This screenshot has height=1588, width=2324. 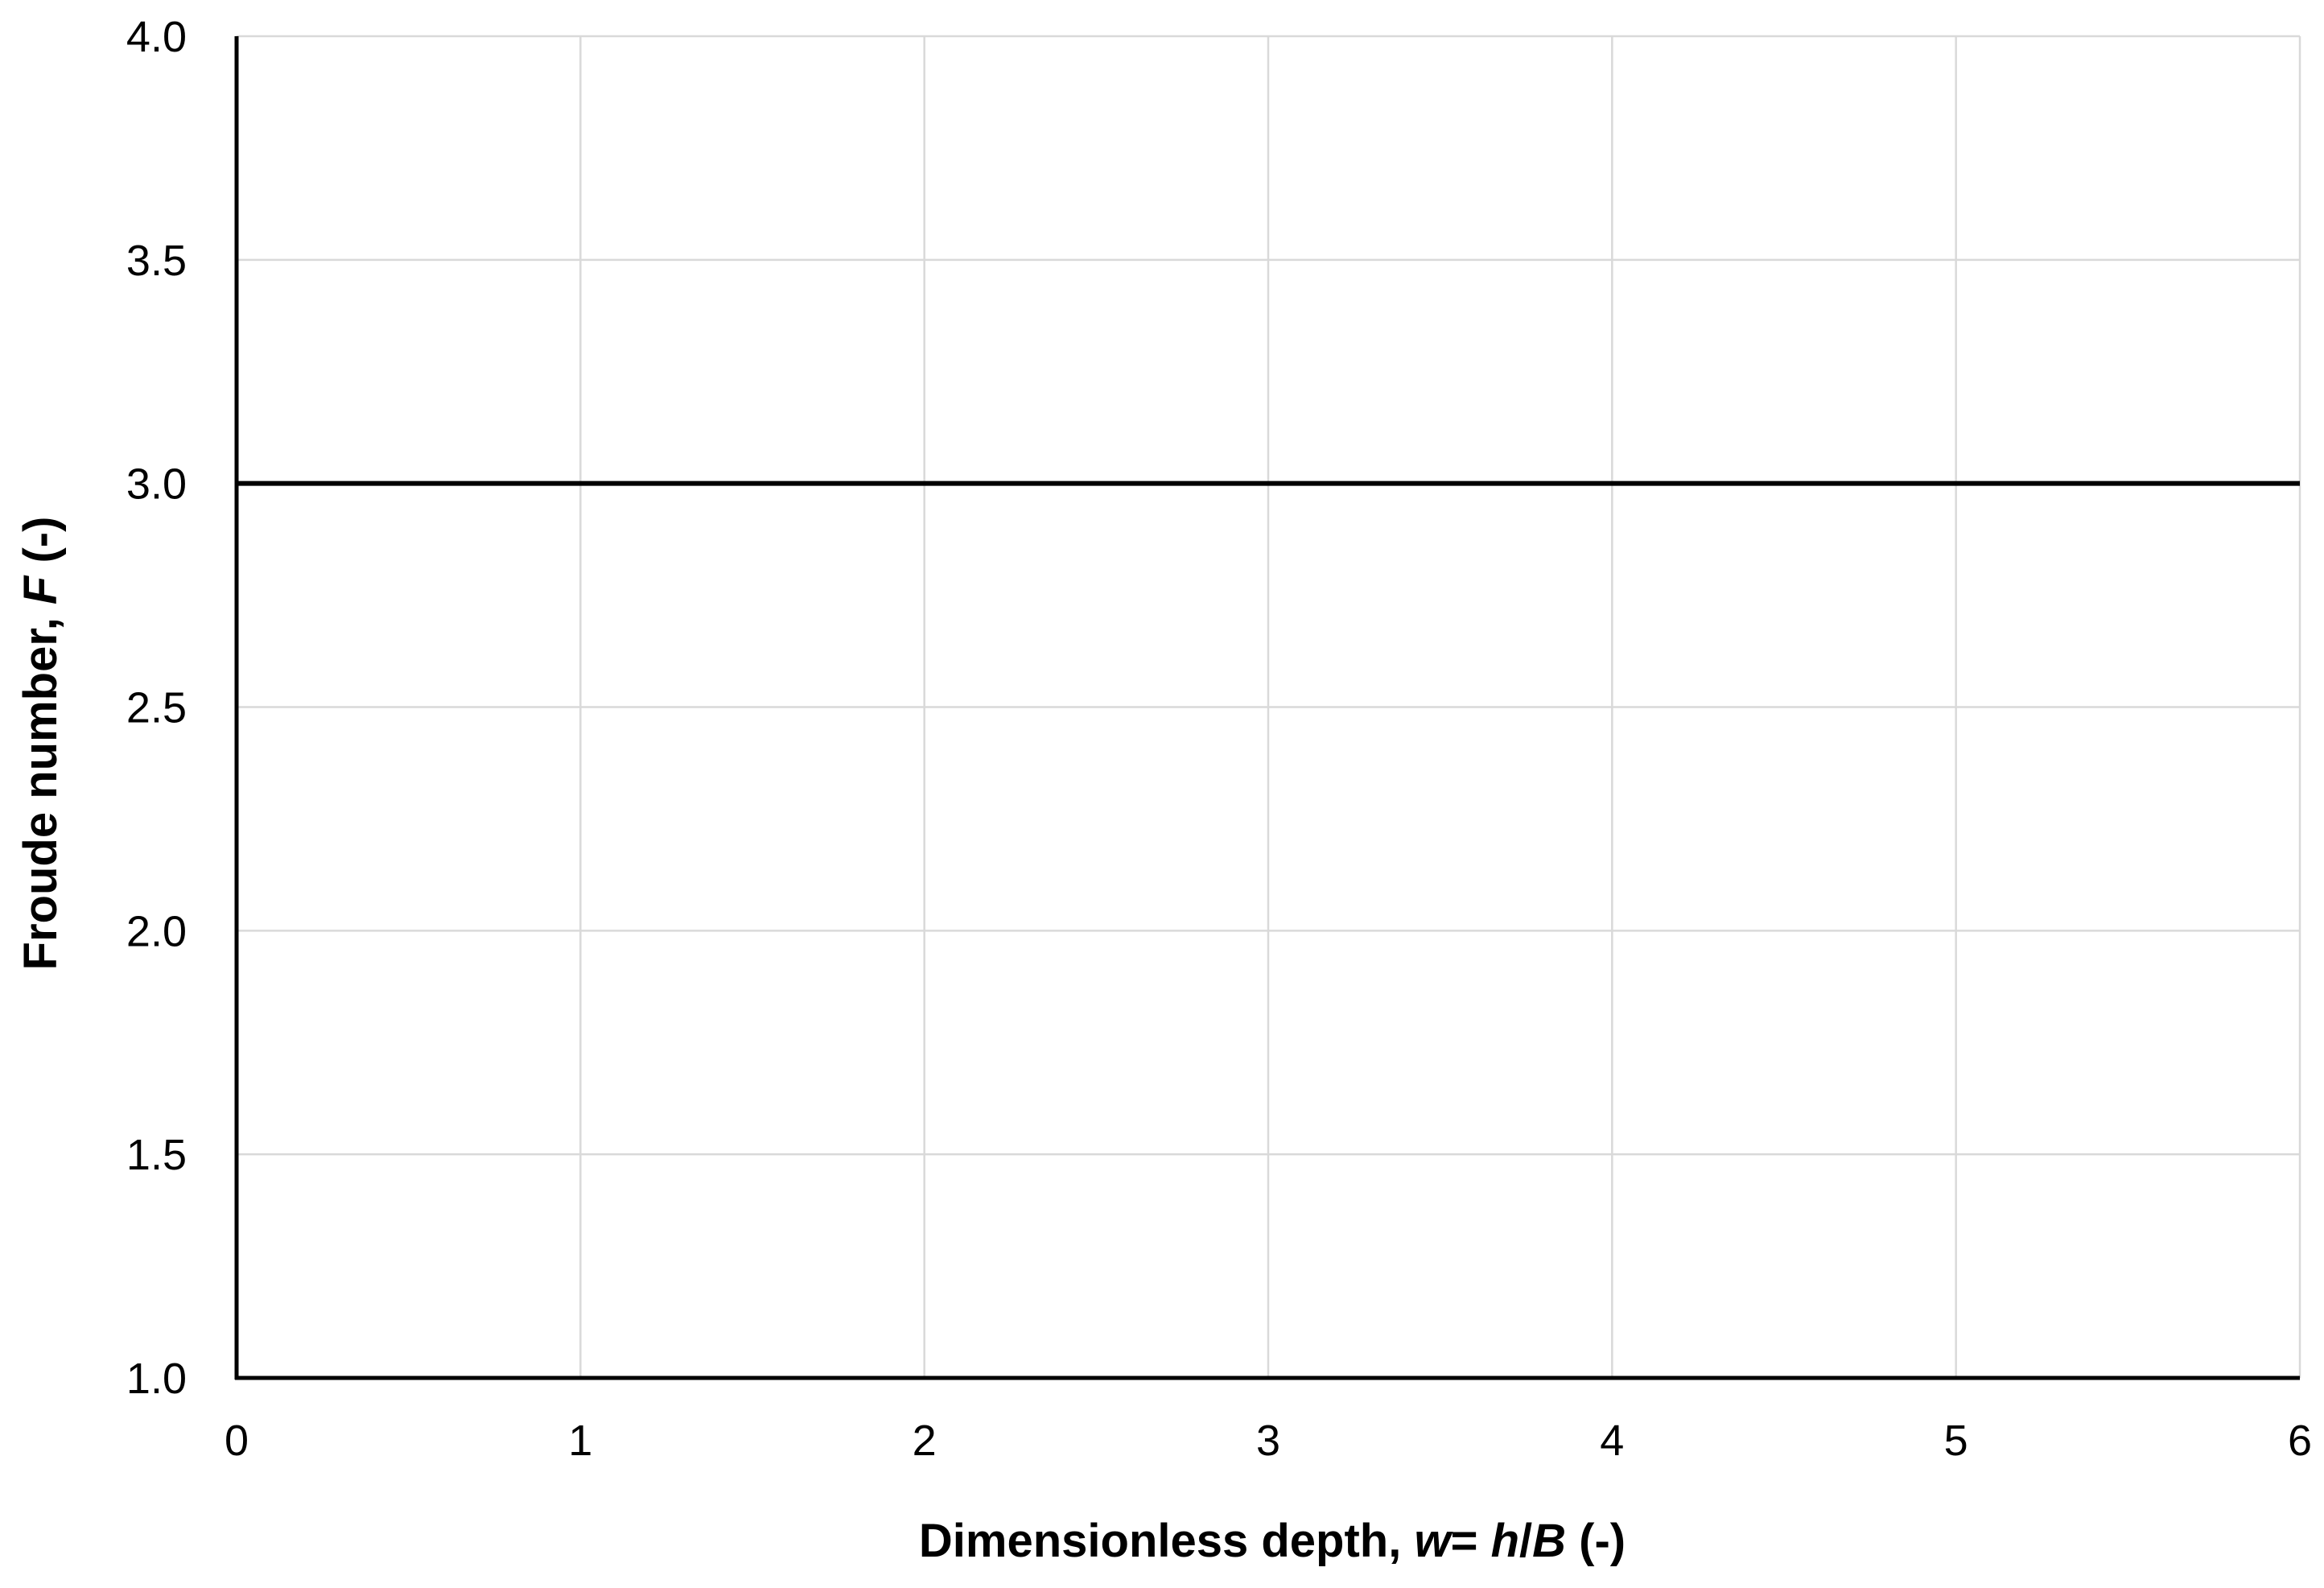 I want to click on y-tick-label: 1.0, so click(x=156, y=1379).